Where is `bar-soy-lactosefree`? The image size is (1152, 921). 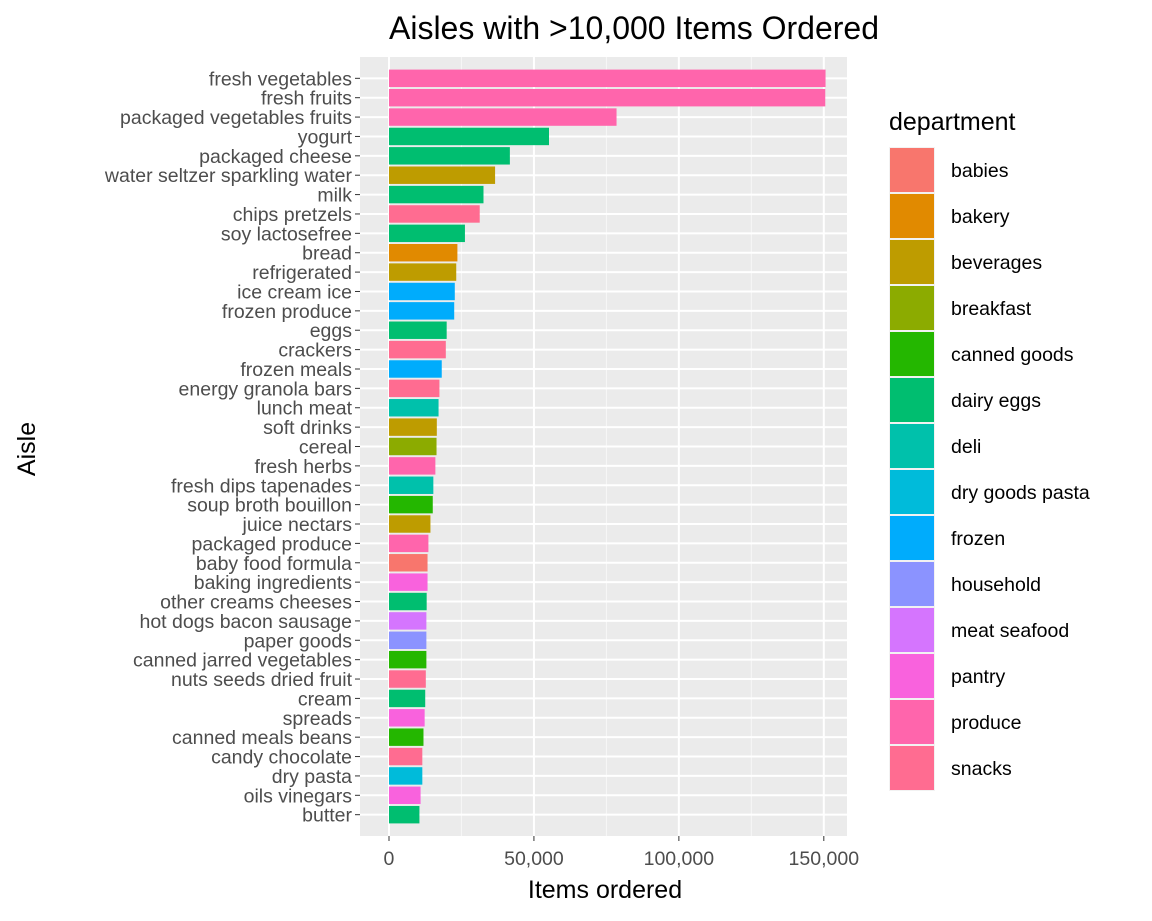 bar-soy-lactosefree is located at coordinates (426, 233).